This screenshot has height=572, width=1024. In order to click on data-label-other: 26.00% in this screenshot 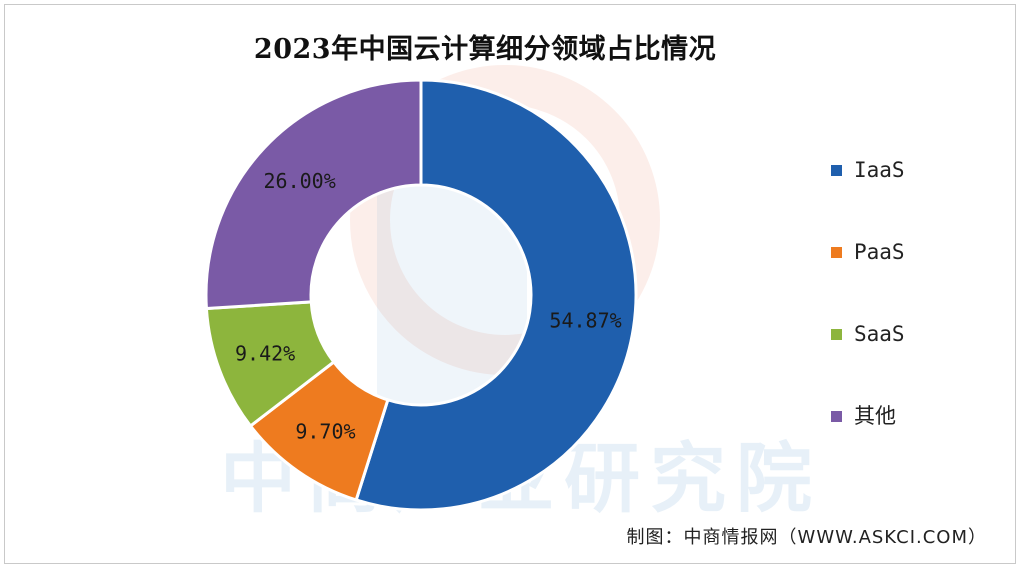, I will do `click(299, 181)`.